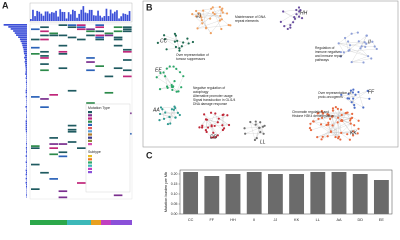 This screenshot has height=240, width=400. I want to click on legend-box, so click(108, 148).